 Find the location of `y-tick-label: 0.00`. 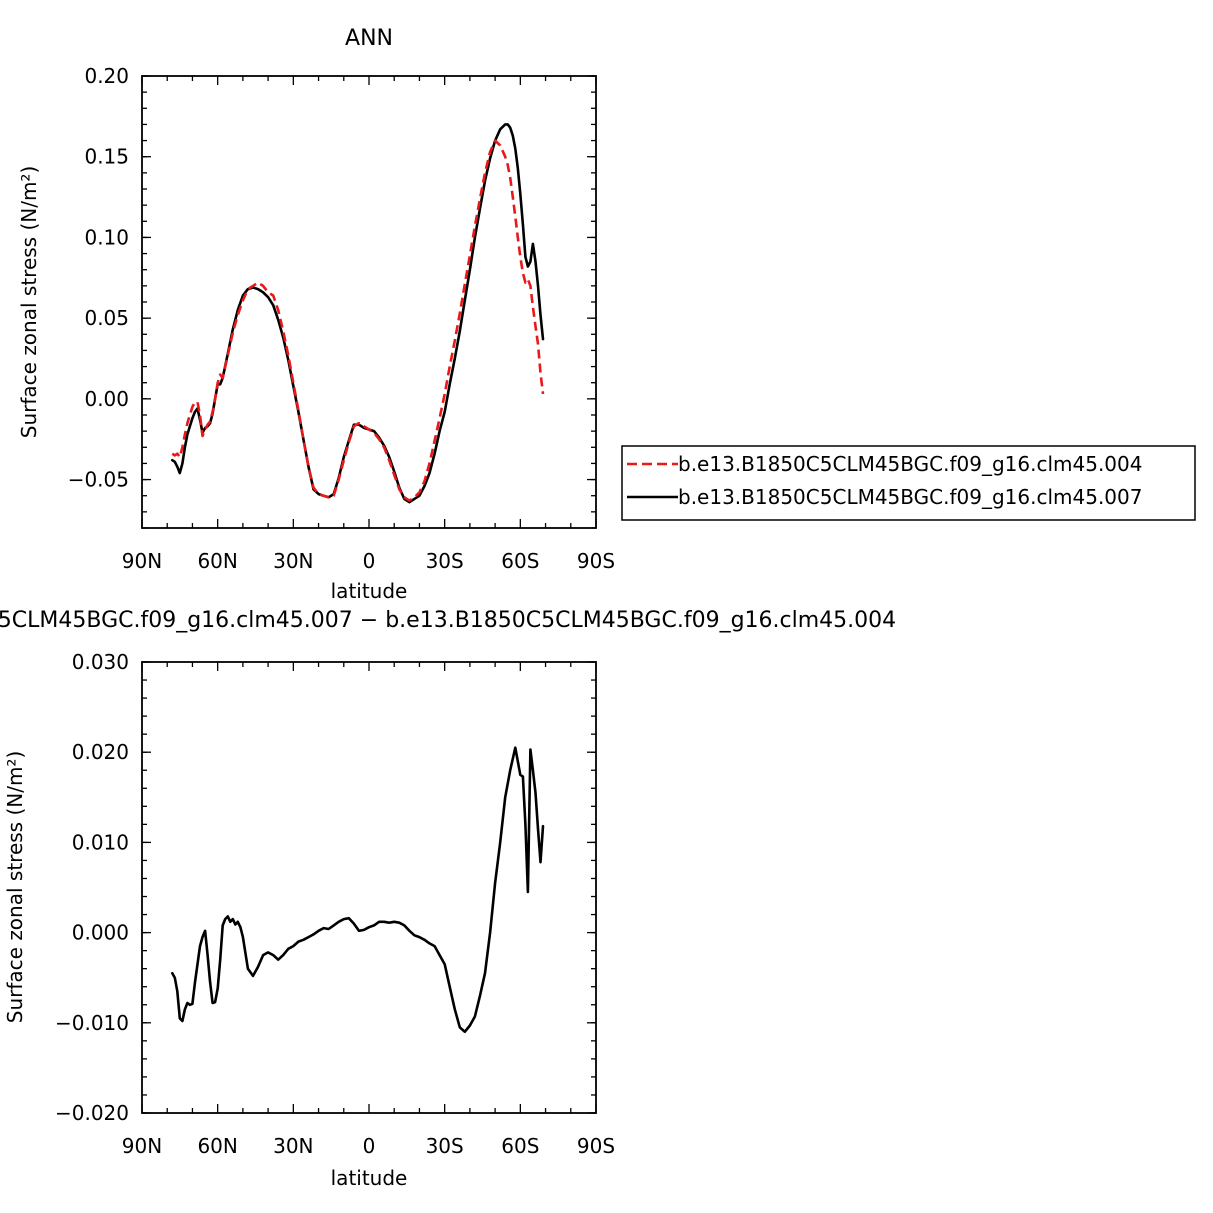

y-tick-label: 0.00 is located at coordinates (106, 399).